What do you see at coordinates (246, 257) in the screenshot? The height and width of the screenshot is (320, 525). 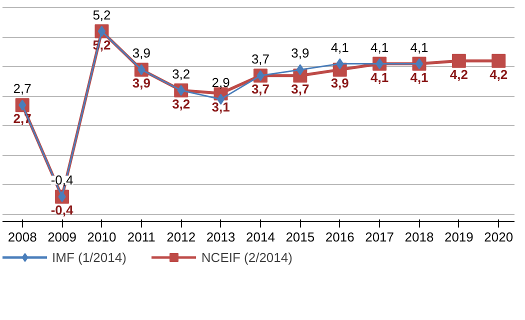 I see `legend-label: NCEIF (2/2014)` at bounding box center [246, 257].